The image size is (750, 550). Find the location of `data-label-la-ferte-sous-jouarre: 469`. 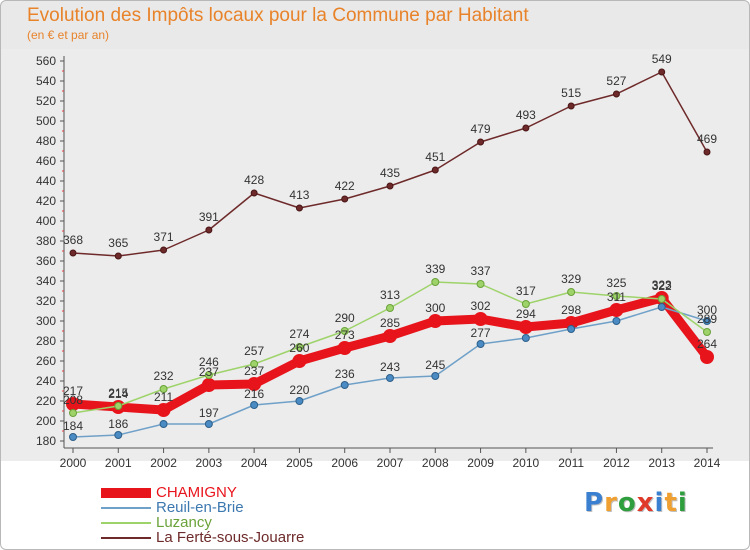

data-label-la-ferte-sous-jouarre: 469 is located at coordinates (707, 139).